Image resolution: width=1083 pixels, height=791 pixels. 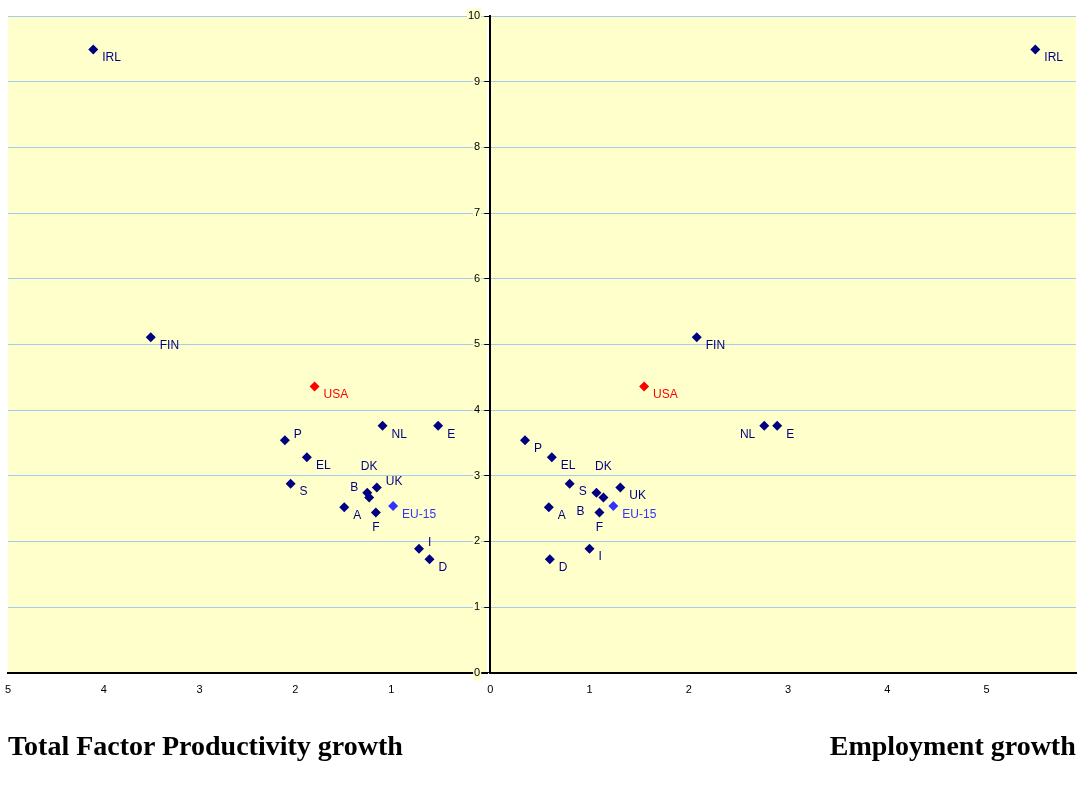 I want to click on x-tick-label: 0, so click(x=490, y=689).